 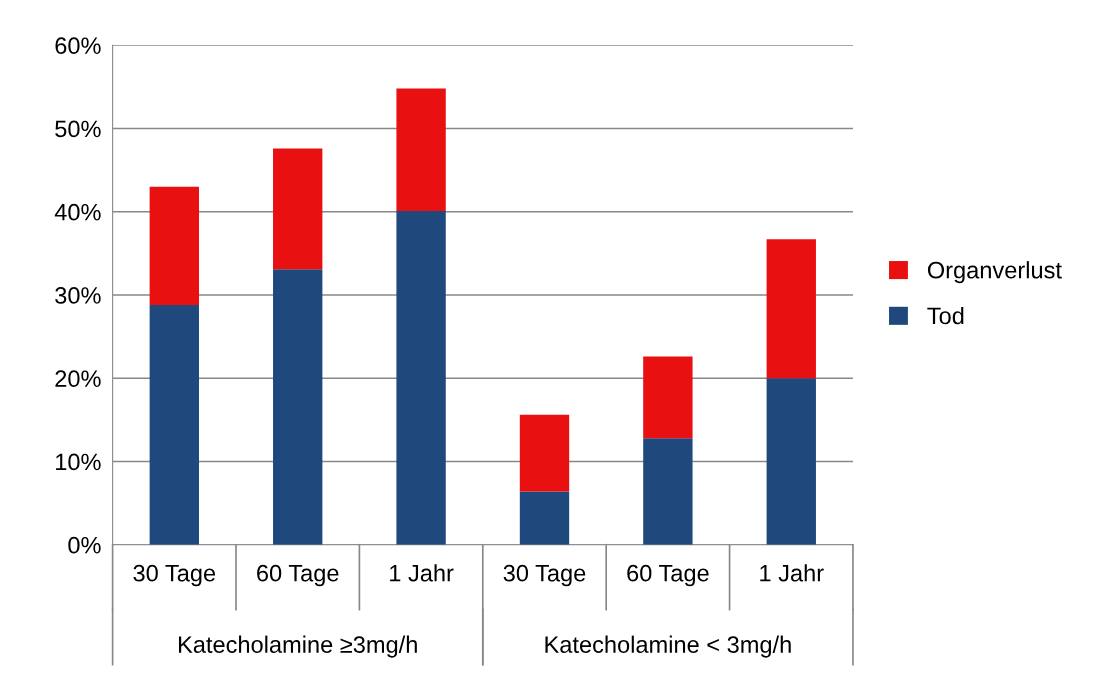 What do you see at coordinates (994, 272) in the screenshot?
I see `legend-label: Organverlust` at bounding box center [994, 272].